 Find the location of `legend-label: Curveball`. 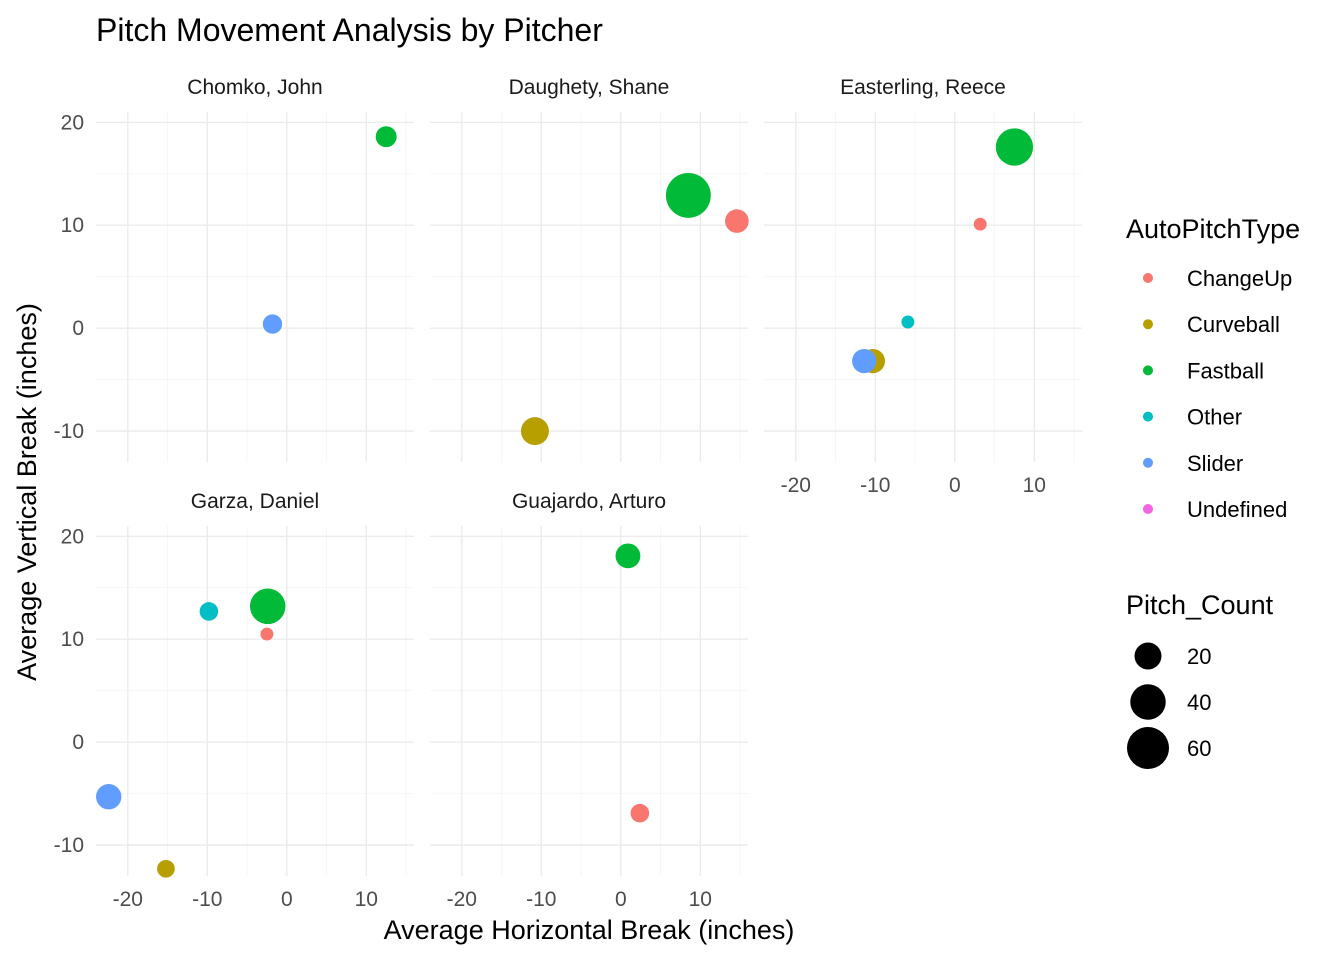

legend-label: Curveball is located at coordinates (1233, 324).